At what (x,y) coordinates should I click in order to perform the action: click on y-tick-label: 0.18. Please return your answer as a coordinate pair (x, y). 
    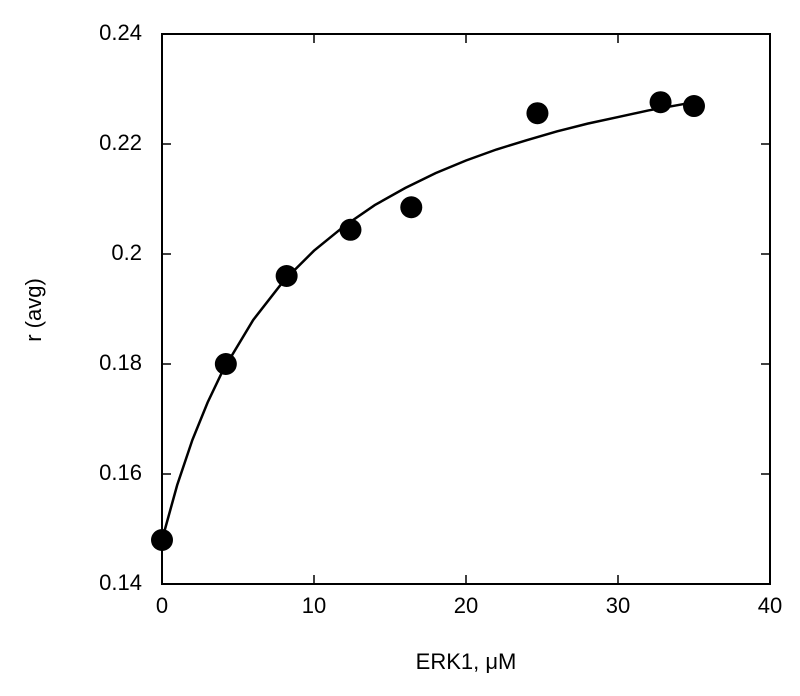
    Looking at the image, I should click on (120, 362).